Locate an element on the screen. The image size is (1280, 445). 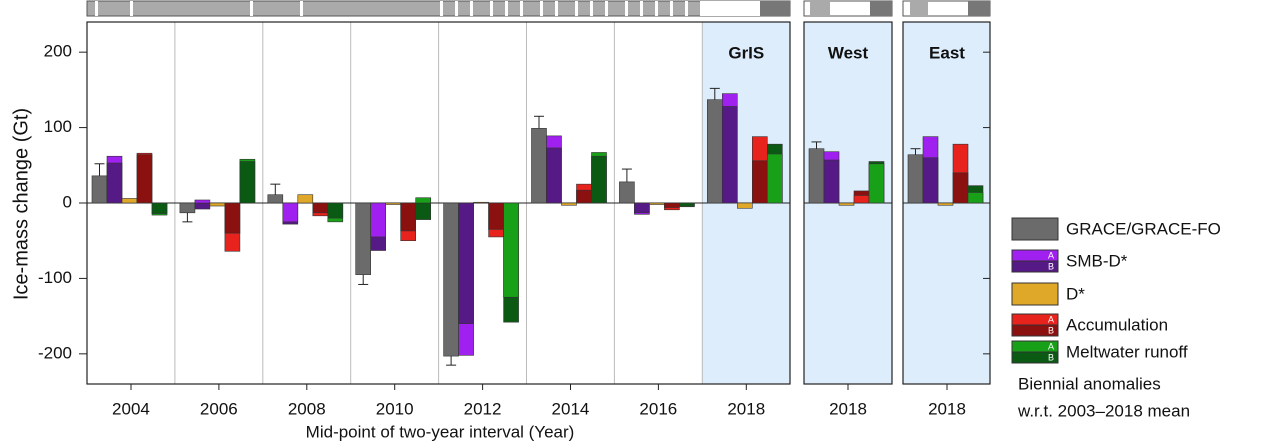
legend-label: Meltwater runoff is located at coordinates (1127, 351).